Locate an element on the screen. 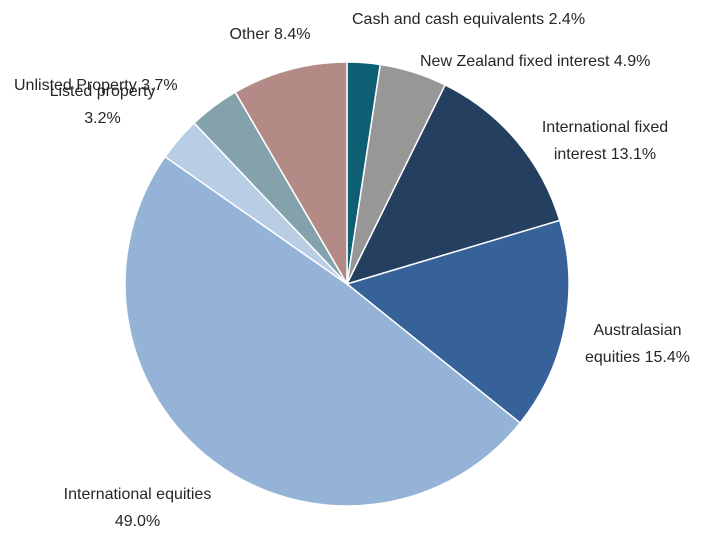 The width and height of the screenshot is (705, 533). slice-label: International fixed interest 13.1% is located at coordinates (605, 141).